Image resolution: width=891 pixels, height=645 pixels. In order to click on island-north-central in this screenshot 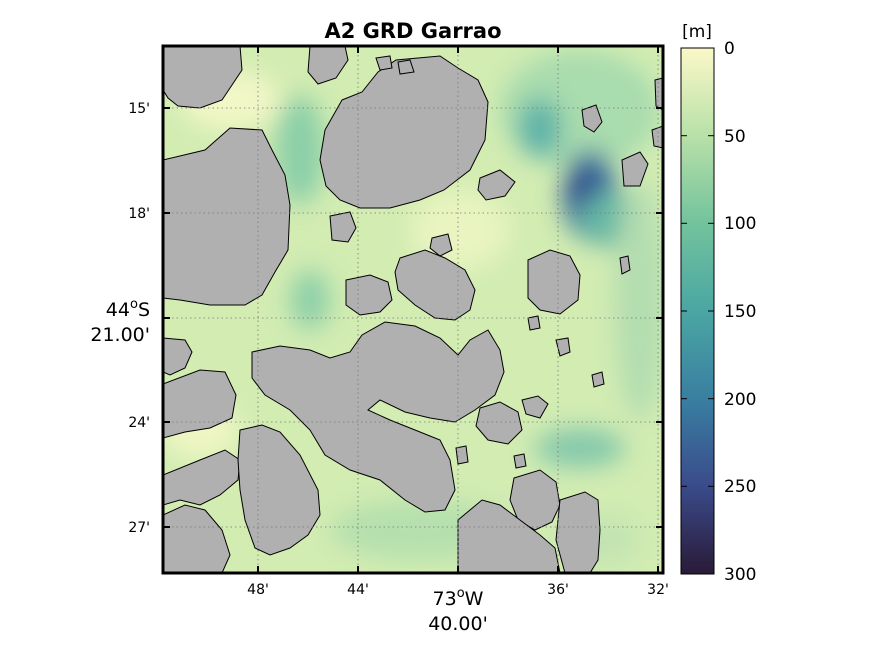, I will do `click(404, 132)`.